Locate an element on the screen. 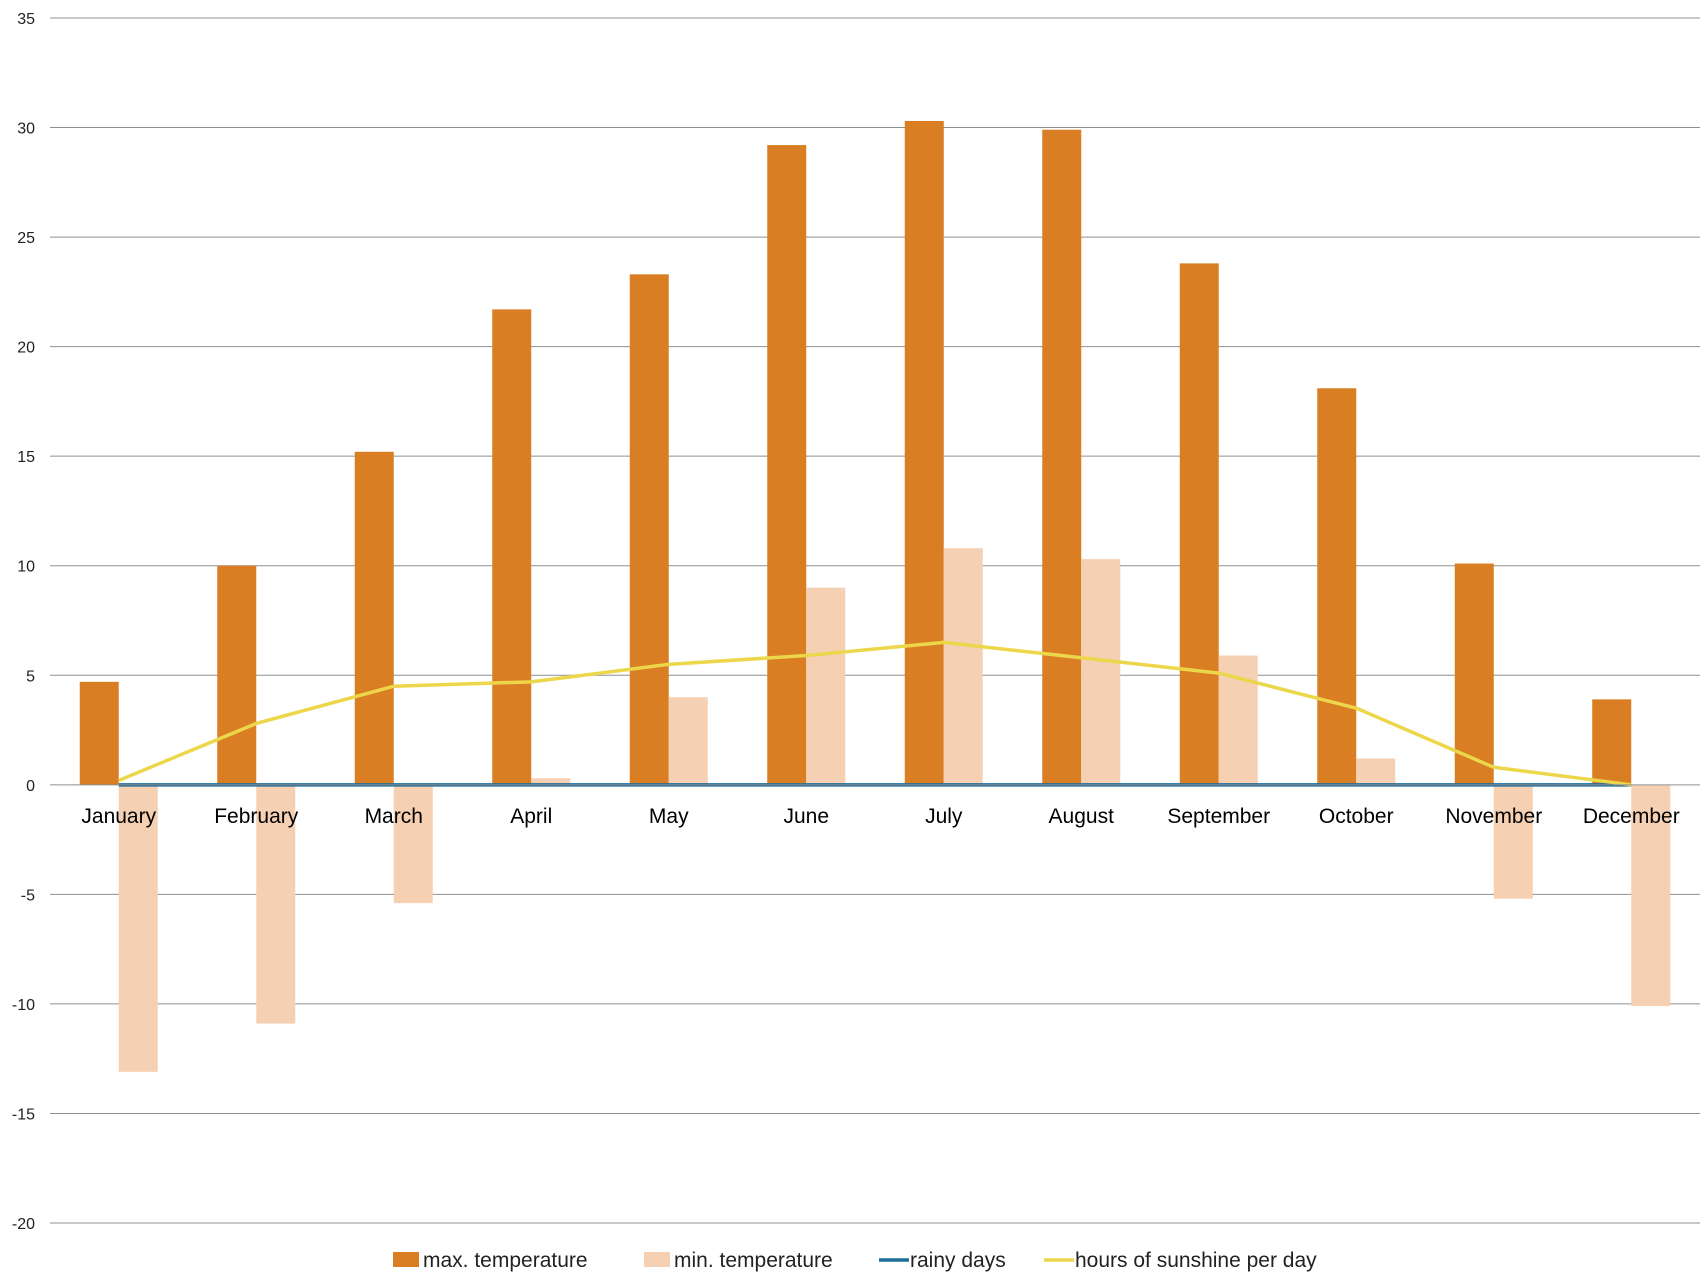 This screenshot has height=1285, width=1707. y-tick-label: -15 is located at coordinates (23, 1114).